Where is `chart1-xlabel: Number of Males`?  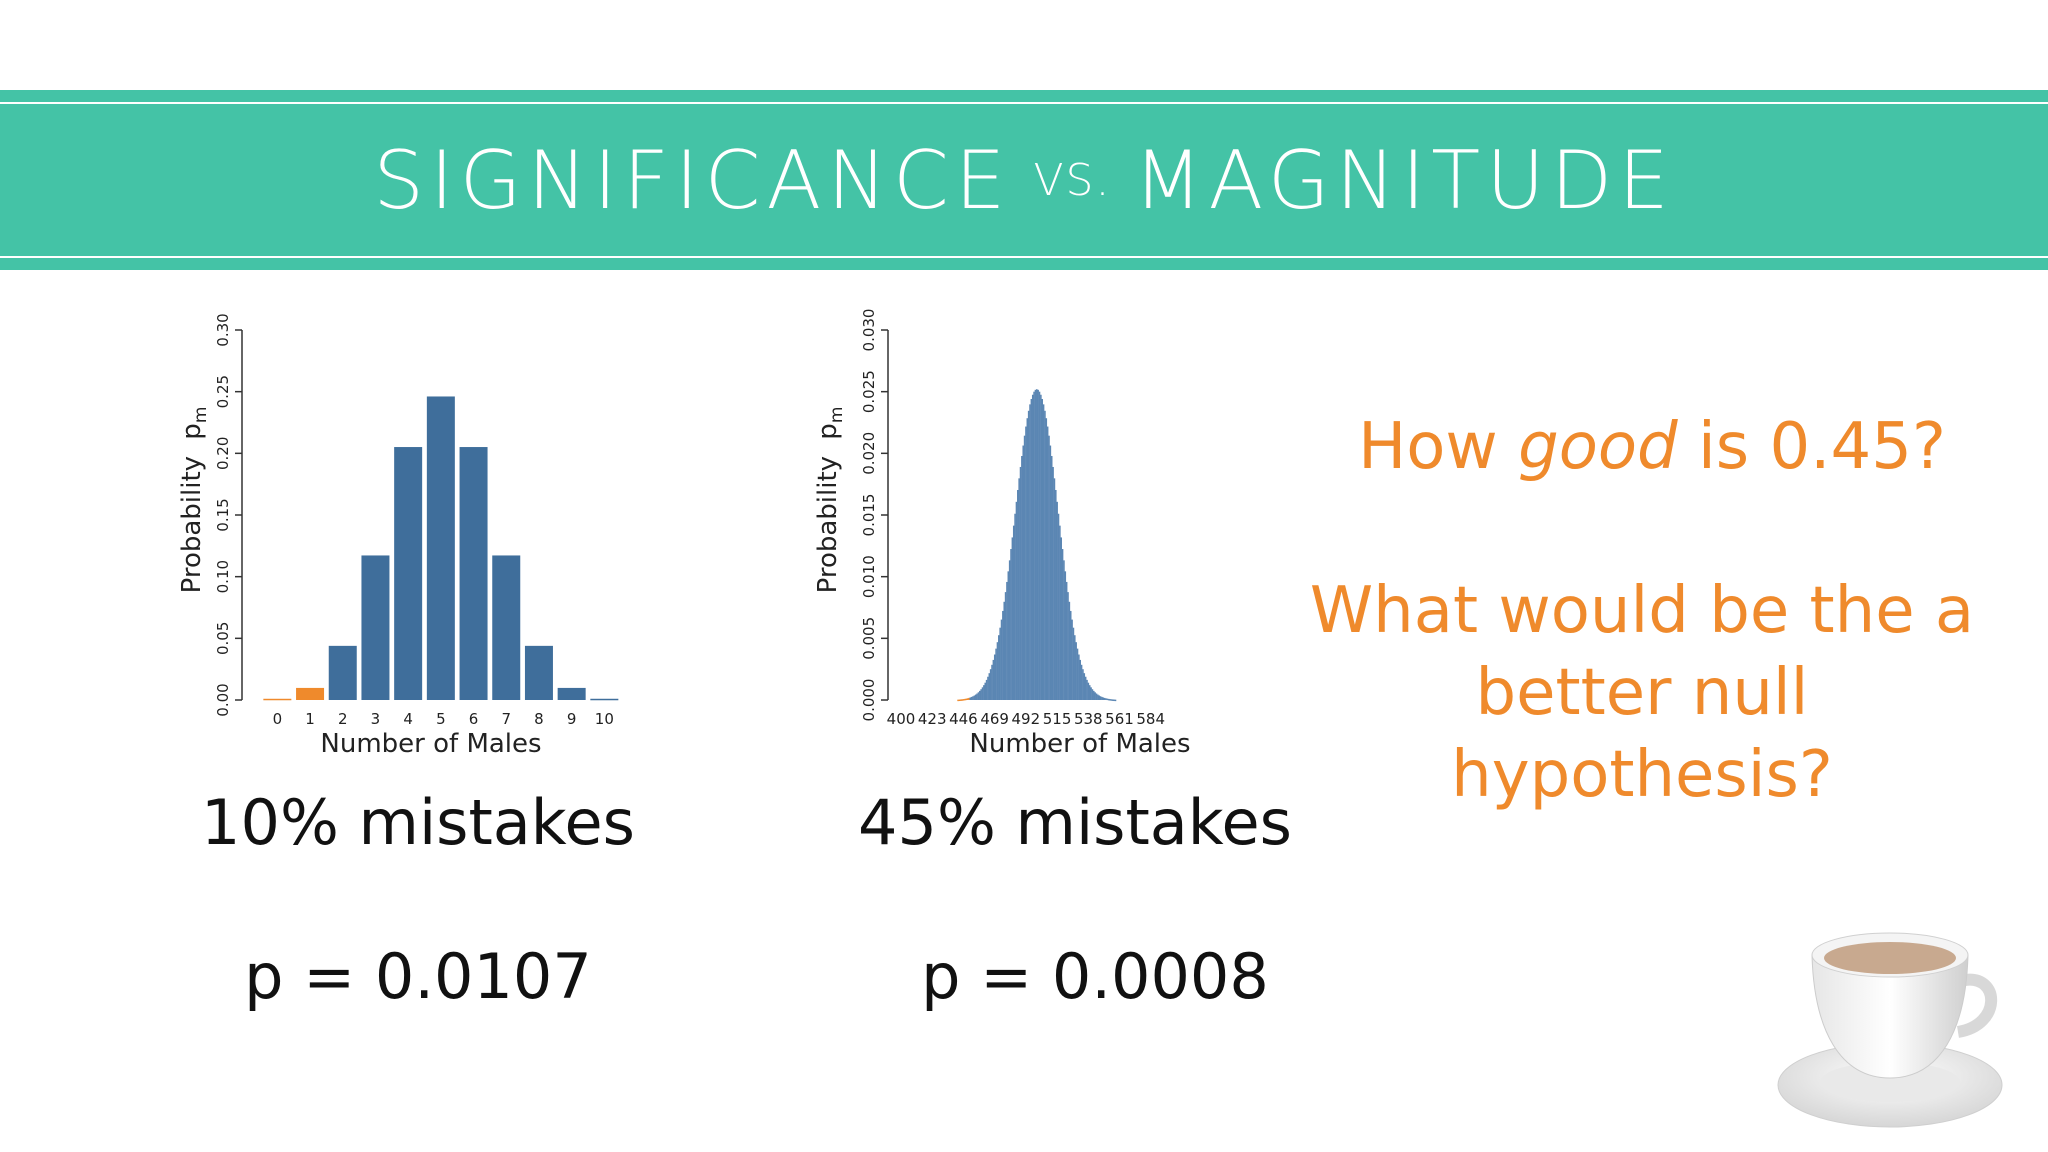 chart1-xlabel: Number of Males is located at coordinates (430, 744).